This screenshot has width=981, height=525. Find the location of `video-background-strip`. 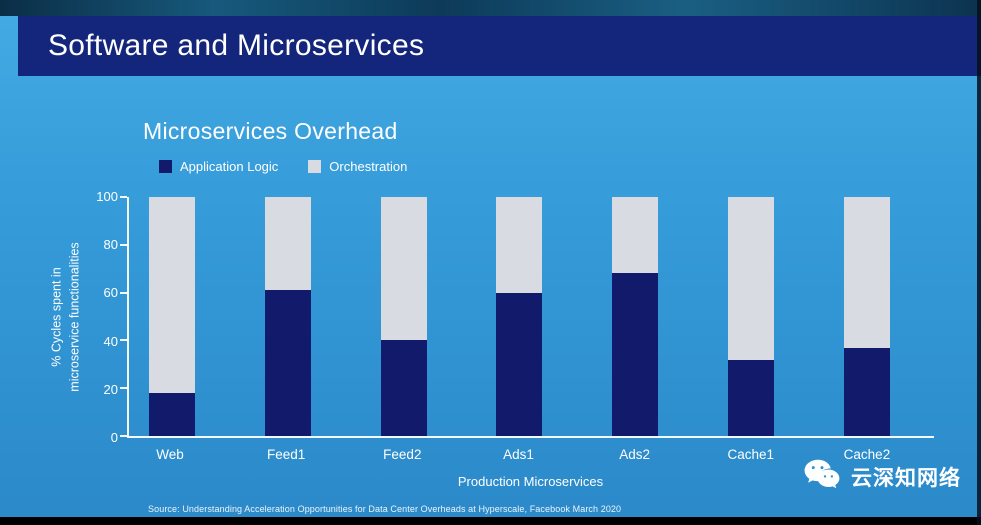

video-background-strip is located at coordinates (490, 8).